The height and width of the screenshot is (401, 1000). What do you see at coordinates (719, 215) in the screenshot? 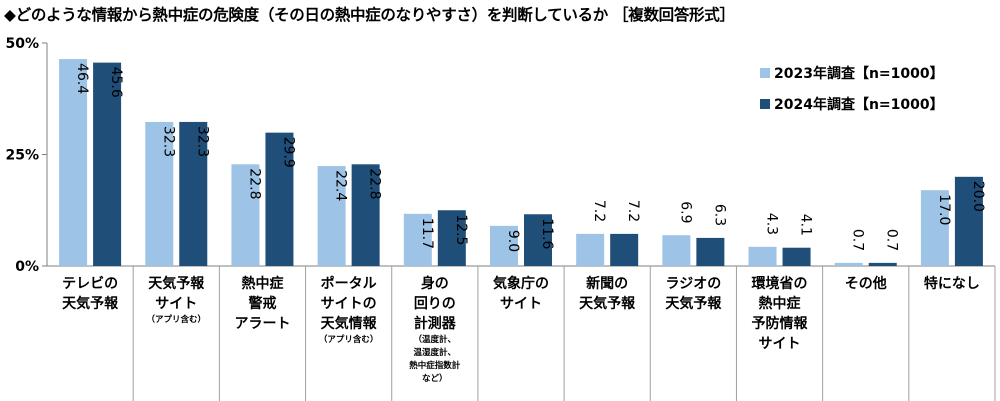
I see `data-label: 6.3` at bounding box center [719, 215].